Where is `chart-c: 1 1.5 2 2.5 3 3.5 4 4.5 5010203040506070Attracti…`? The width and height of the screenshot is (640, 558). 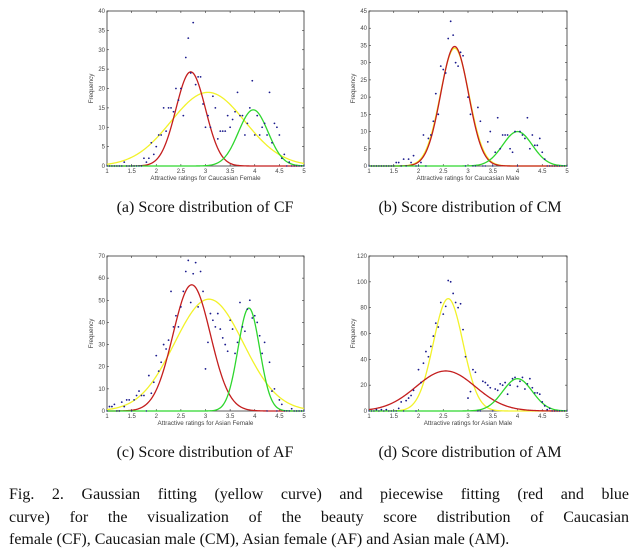
chart-c: 1 1.5 2 2.5 3 3.5 4 4.5 5010203040506070Attracti… is located at coordinates (197, 340).